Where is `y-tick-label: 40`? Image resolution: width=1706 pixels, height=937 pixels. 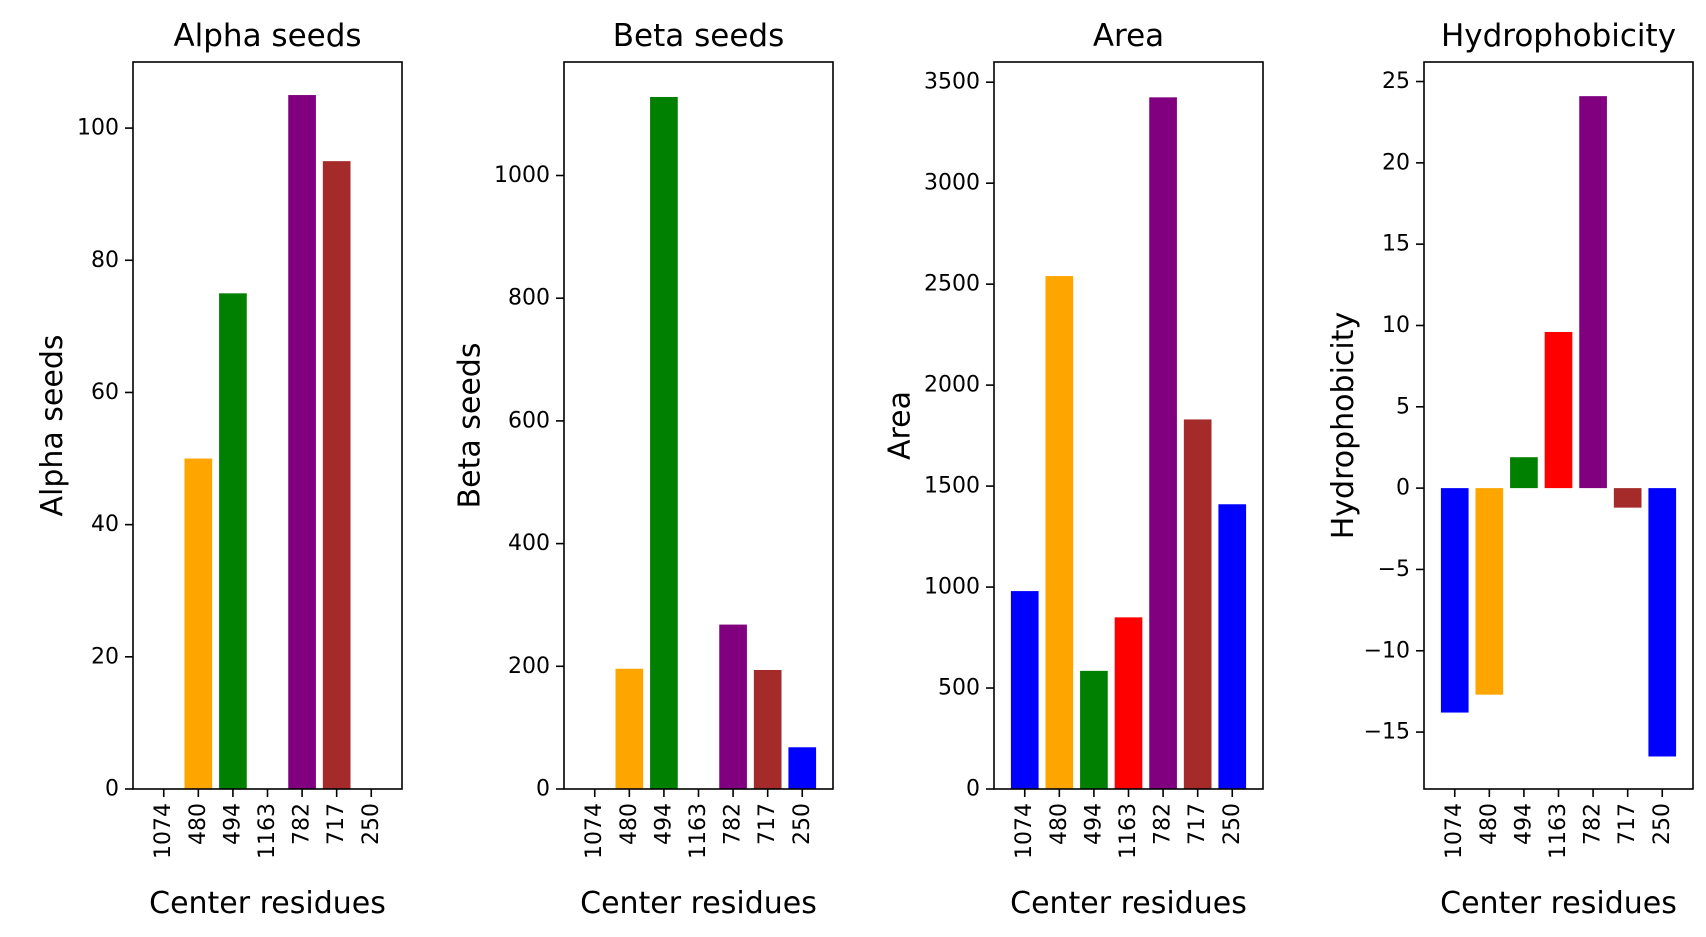 y-tick-label: 40 is located at coordinates (105, 524).